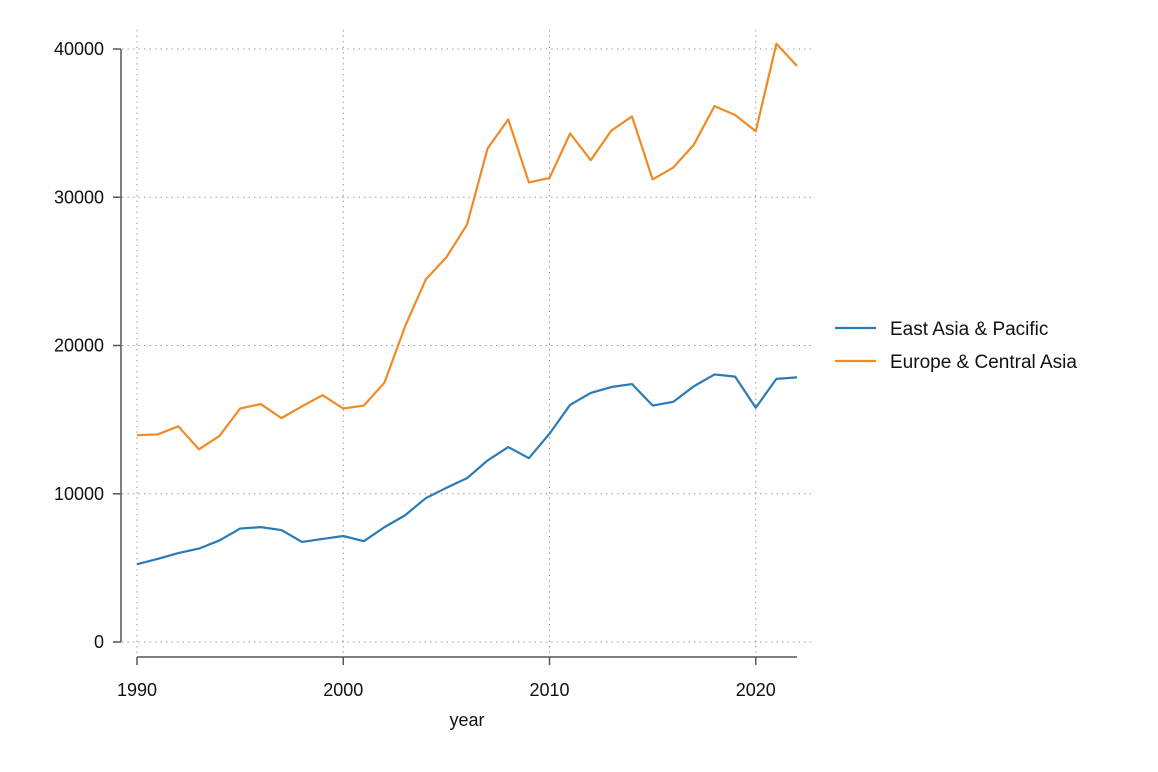 The height and width of the screenshot is (772, 1158). What do you see at coordinates (79, 494) in the screenshot?
I see `y-tick-label: 10000` at bounding box center [79, 494].